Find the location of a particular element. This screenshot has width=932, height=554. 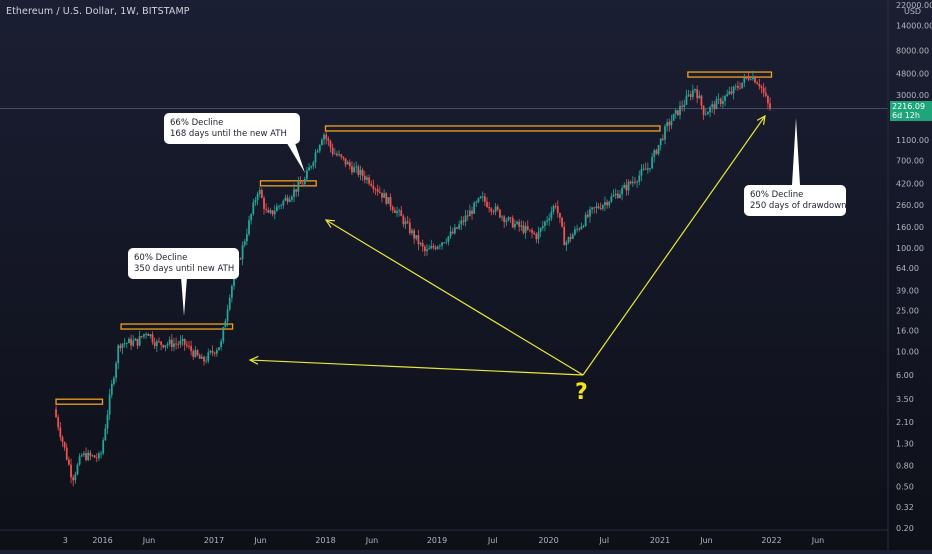

bar-countdown: 6d 12h is located at coordinates (906, 115).